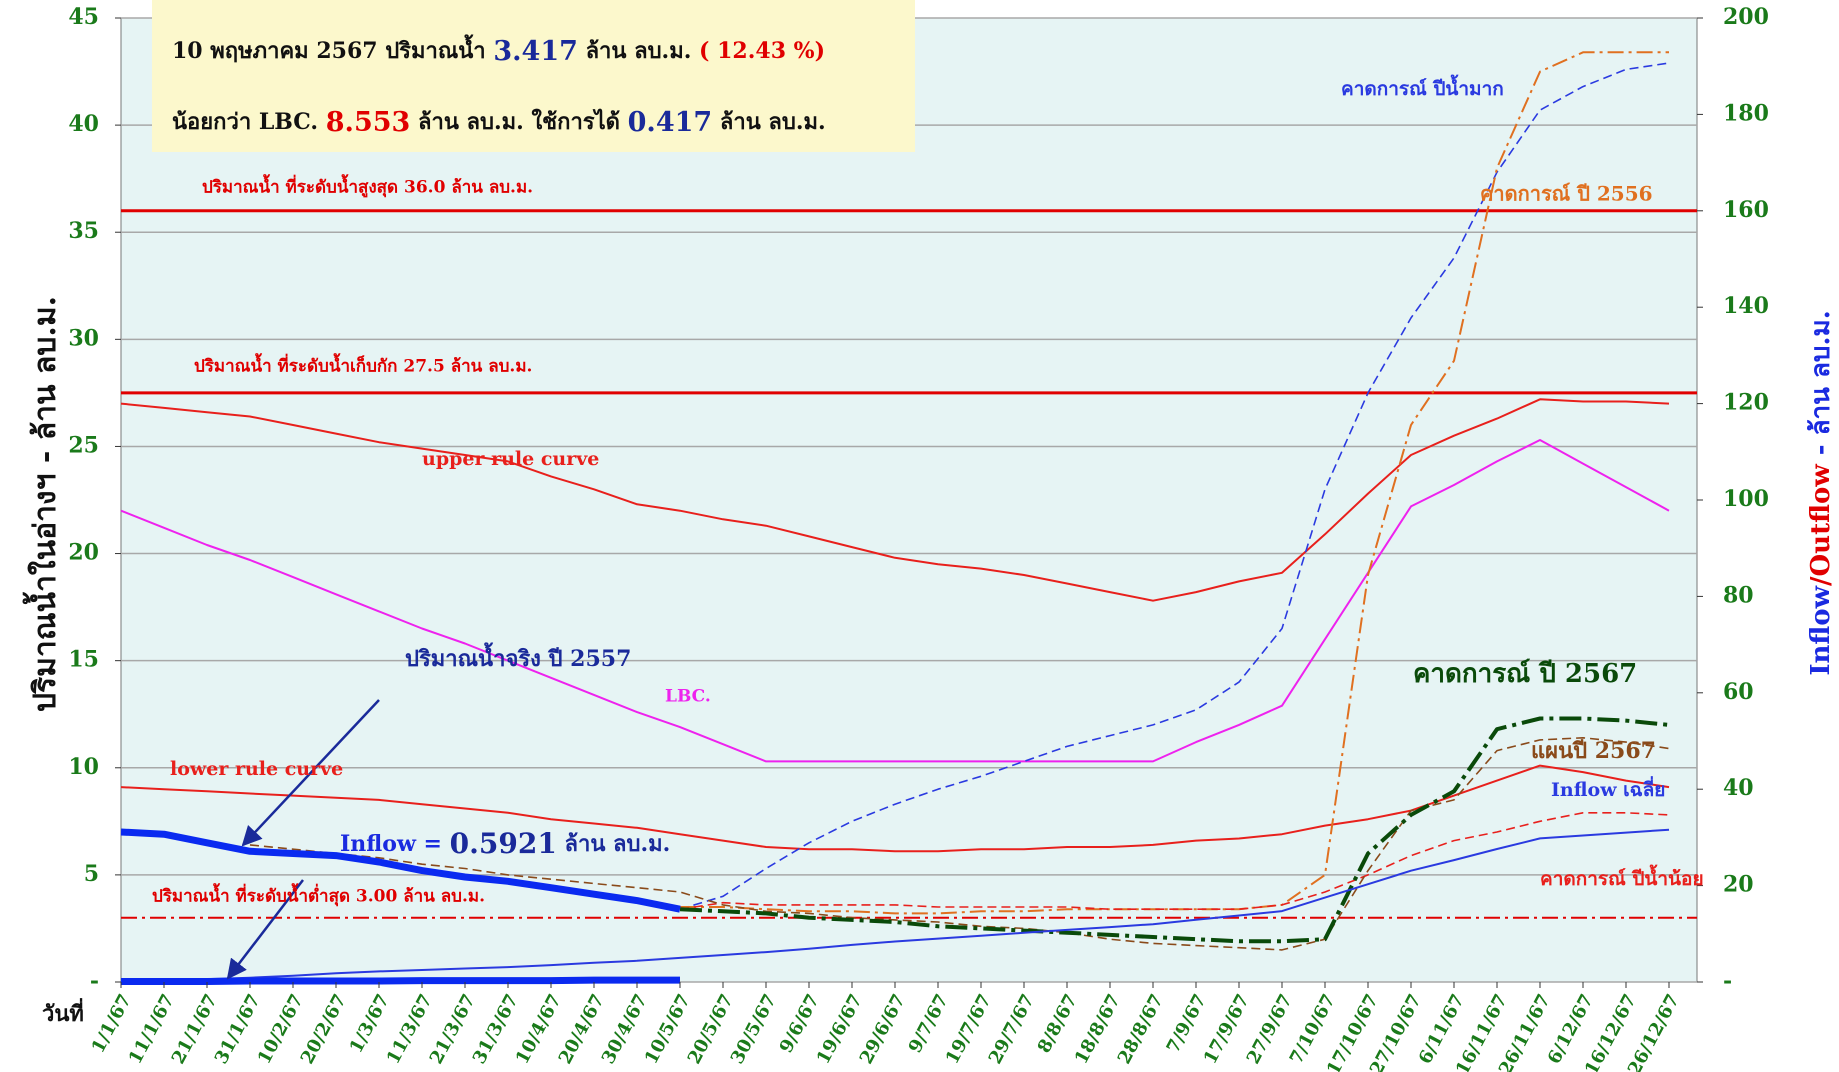 This screenshot has width=1839, height=1072. What do you see at coordinates (1422, 87) in the screenshot?
I see `series-label: คาดการณ์ ปีน้ำมาก` at bounding box center [1422, 87].